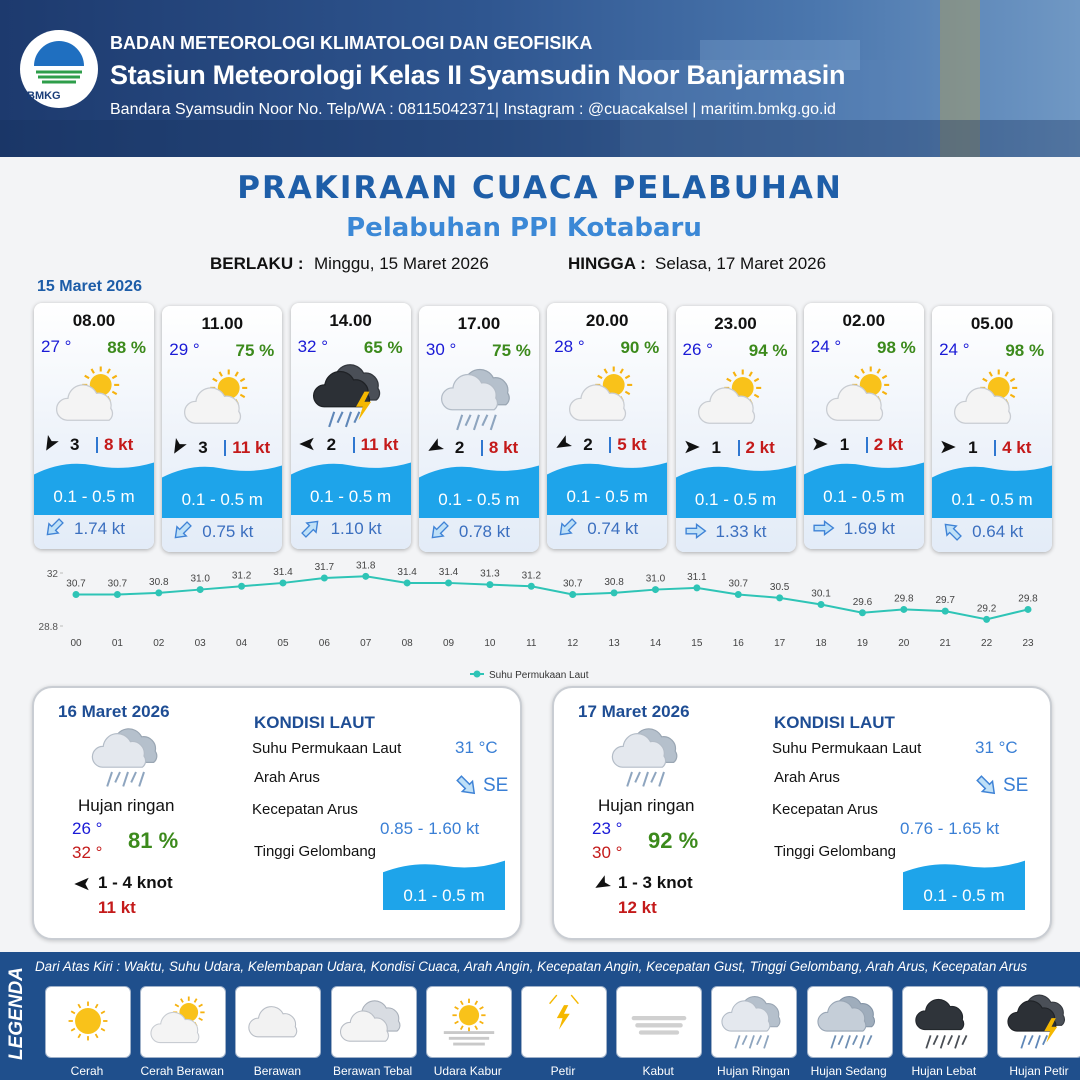  I want to click on gust-speed: 11 kt, so click(251, 447).